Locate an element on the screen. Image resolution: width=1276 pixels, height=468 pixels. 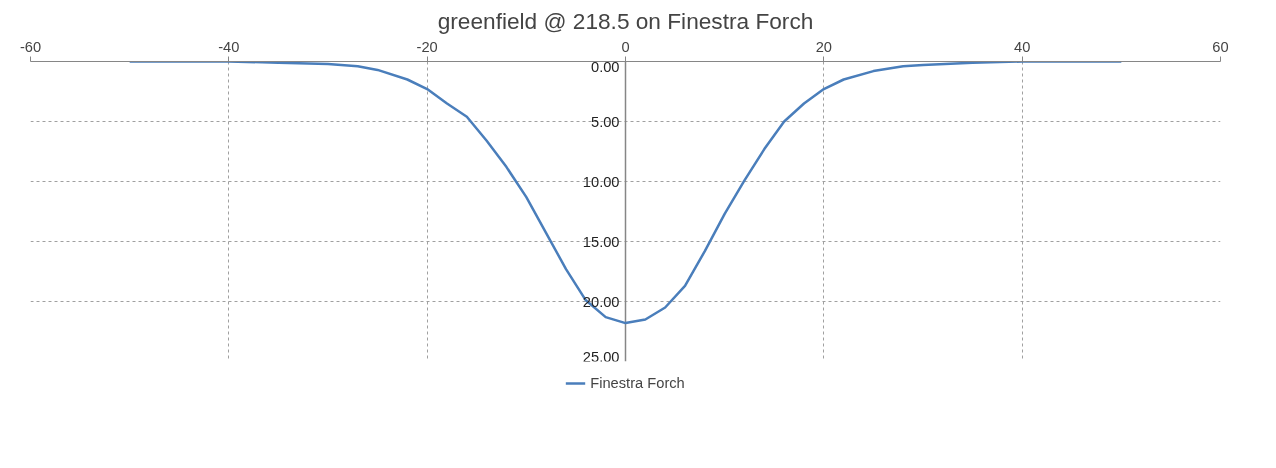
x-tick-label: -60 is located at coordinates (30, 46).